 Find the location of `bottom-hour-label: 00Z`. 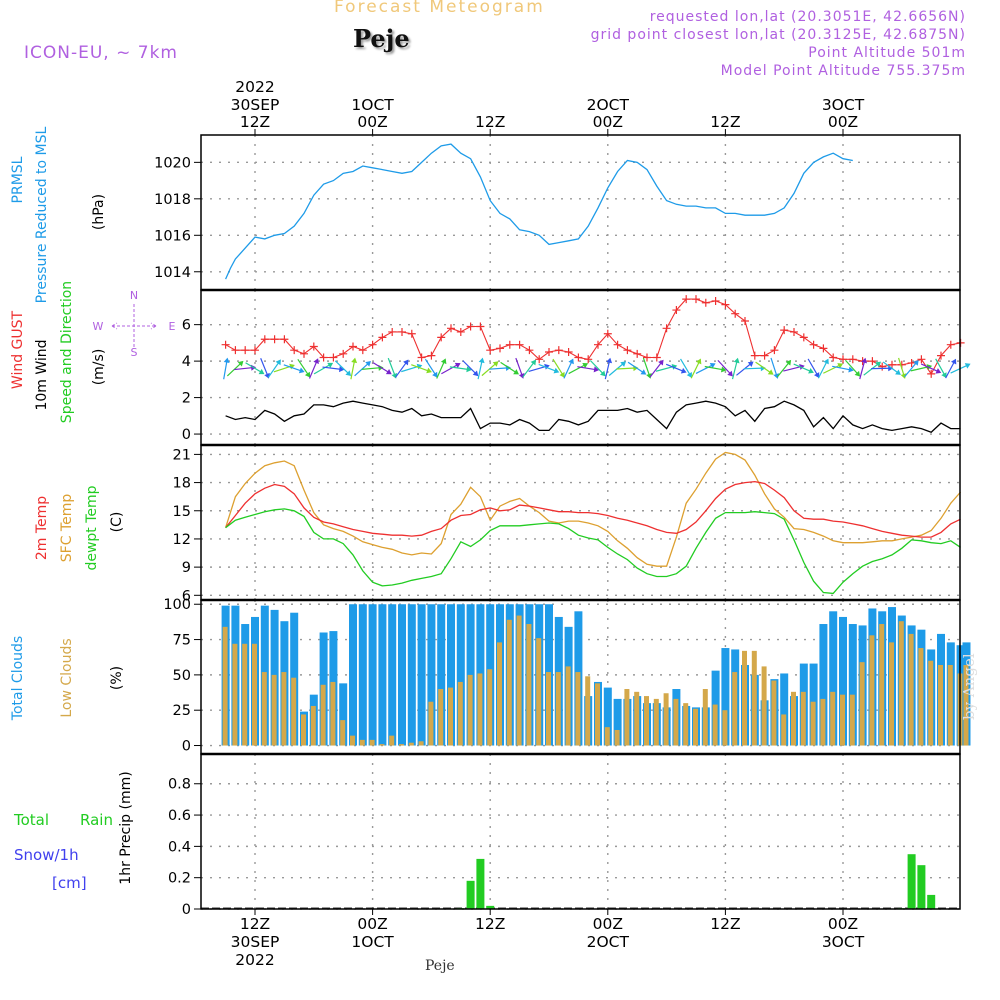

bottom-hour-label: 00Z is located at coordinates (372, 924).